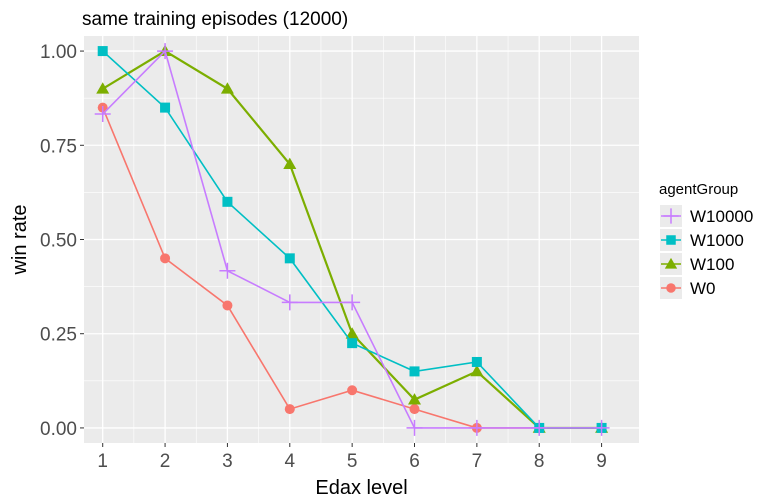 The image size is (772, 503). I want to click on y-tick-label: 0.00, so click(58, 429).